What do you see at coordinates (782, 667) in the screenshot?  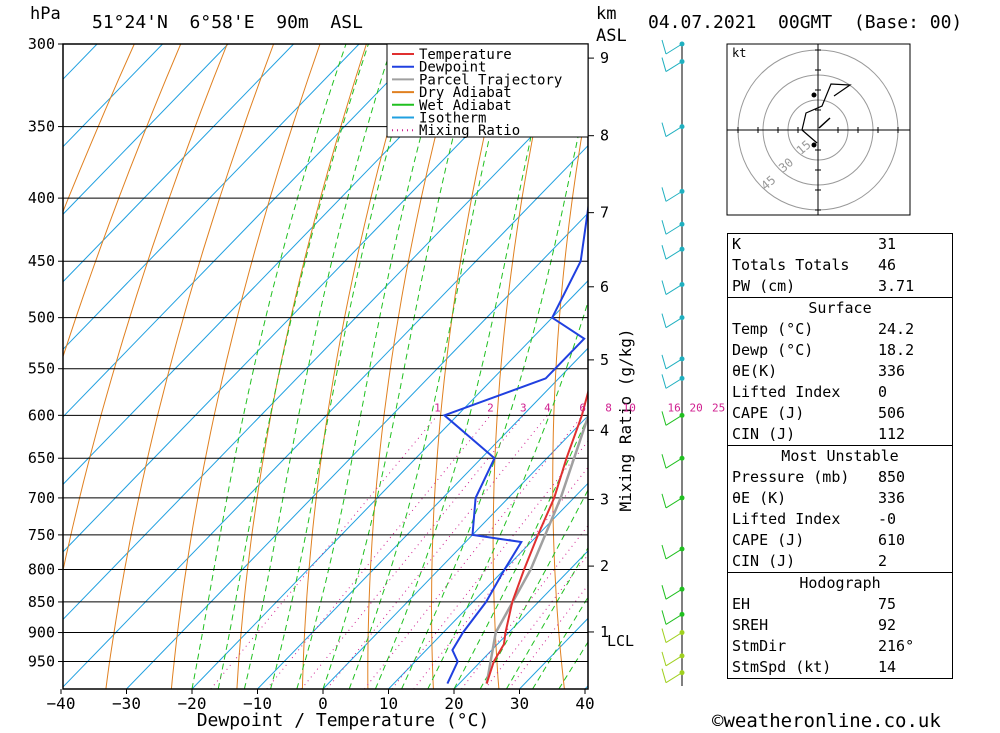 I see `row-label: StmSpd (kt)` at bounding box center [782, 667].